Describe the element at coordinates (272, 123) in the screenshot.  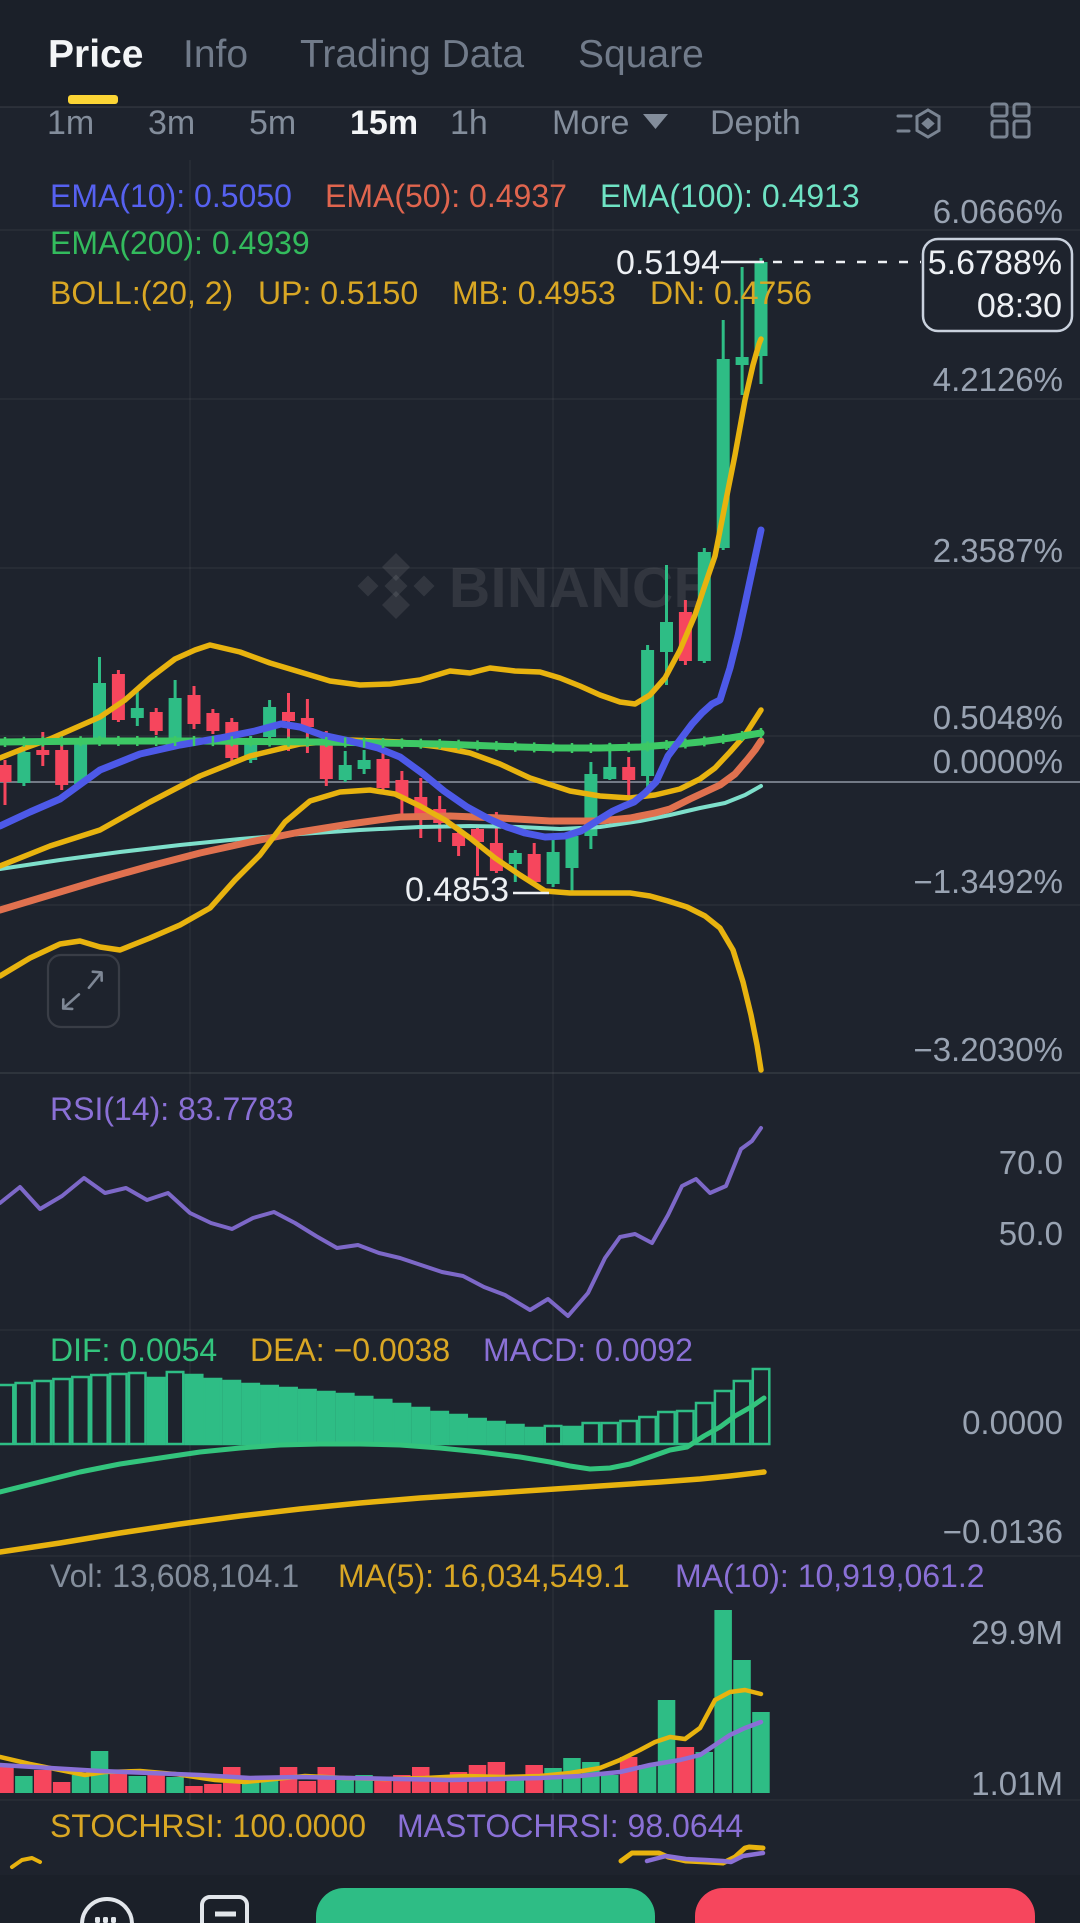
I see `svg-text: 5m` at that location.